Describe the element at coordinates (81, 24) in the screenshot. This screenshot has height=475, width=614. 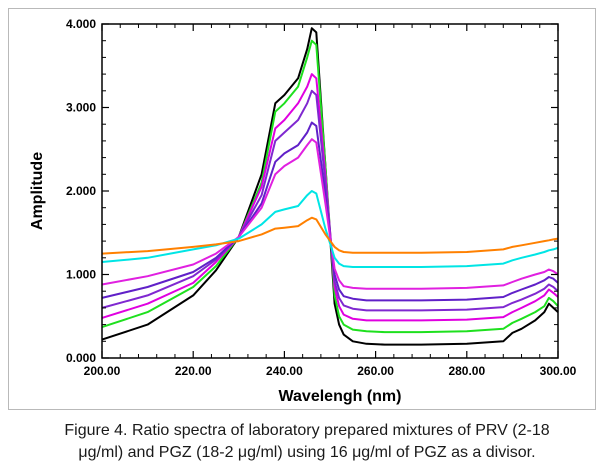
I see `y-tick-label: 4.000` at that location.